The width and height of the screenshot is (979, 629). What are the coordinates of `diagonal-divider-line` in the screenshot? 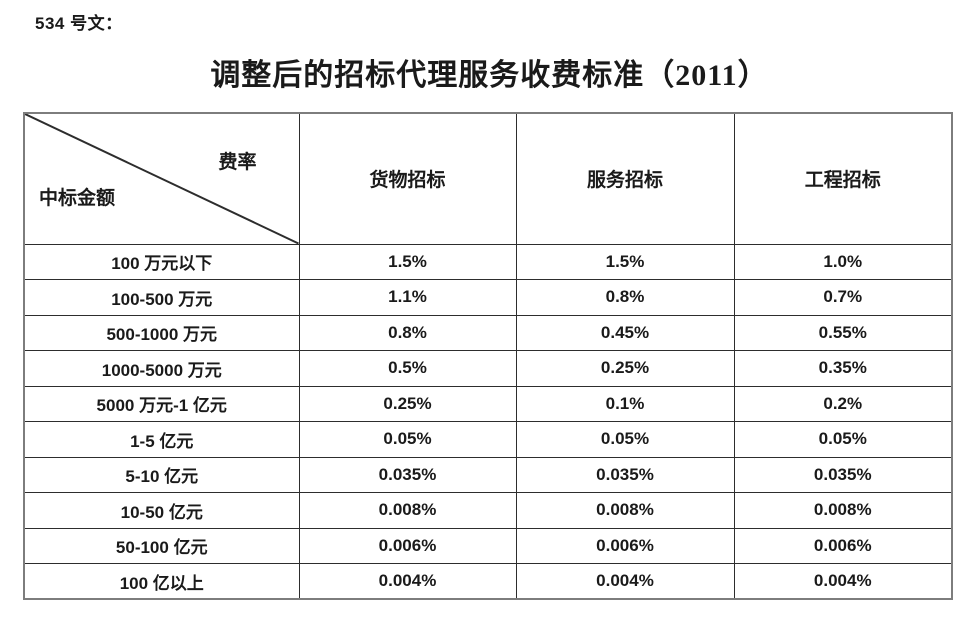 It's located at (162, 179).